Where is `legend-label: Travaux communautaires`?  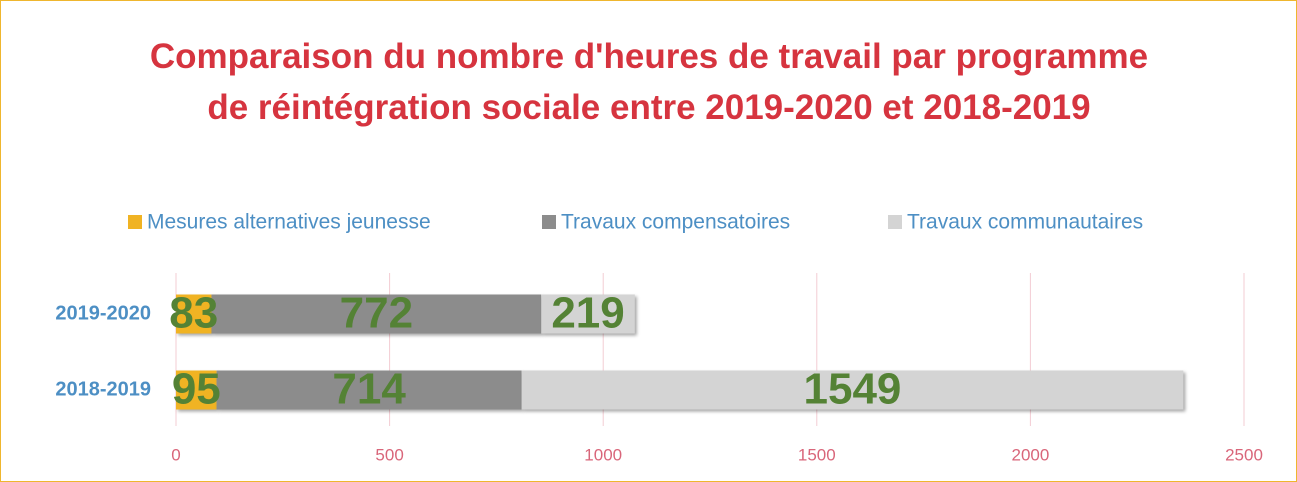 legend-label: Travaux communautaires is located at coordinates (1025, 222).